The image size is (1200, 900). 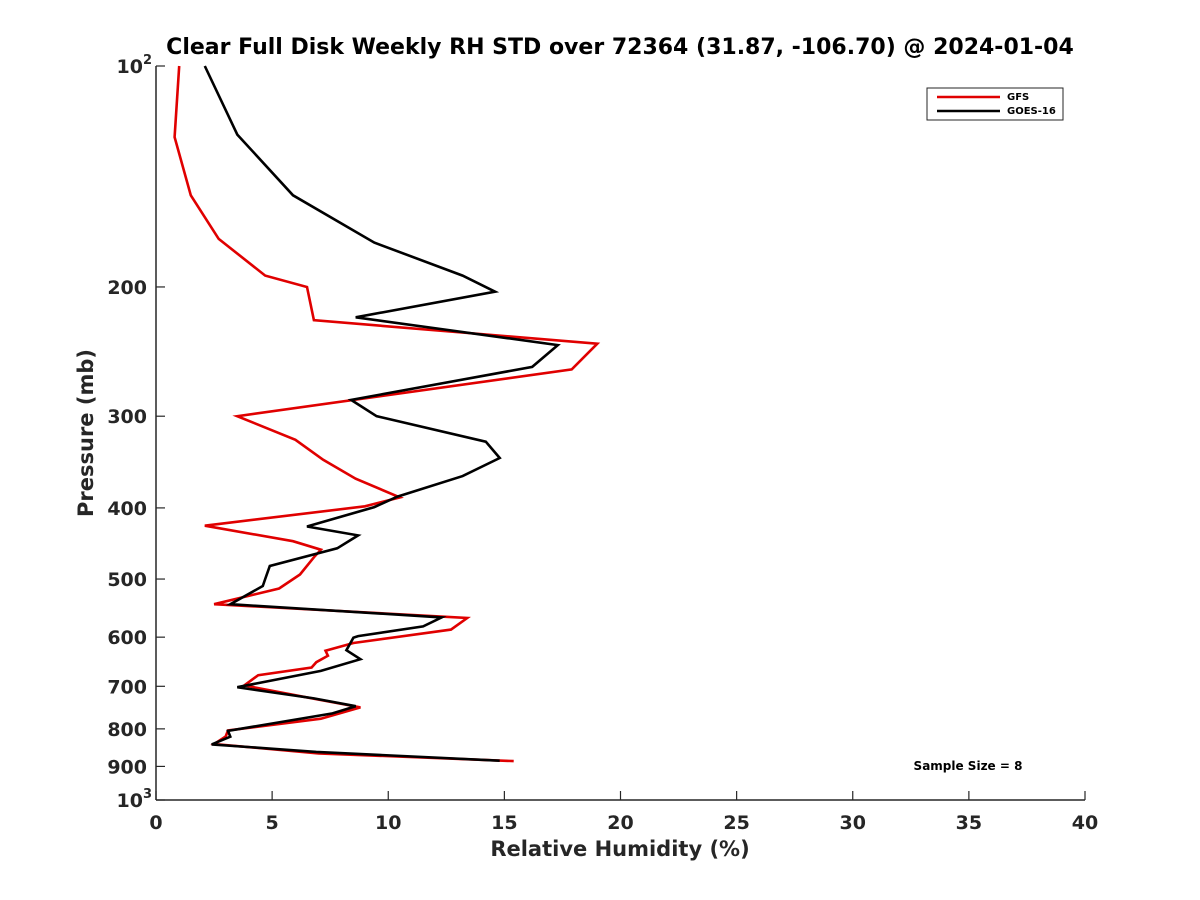 What do you see at coordinates (127, 767) in the screenshot?
I see `y-tick-label-8: 900` at bounding box center [127, 767].